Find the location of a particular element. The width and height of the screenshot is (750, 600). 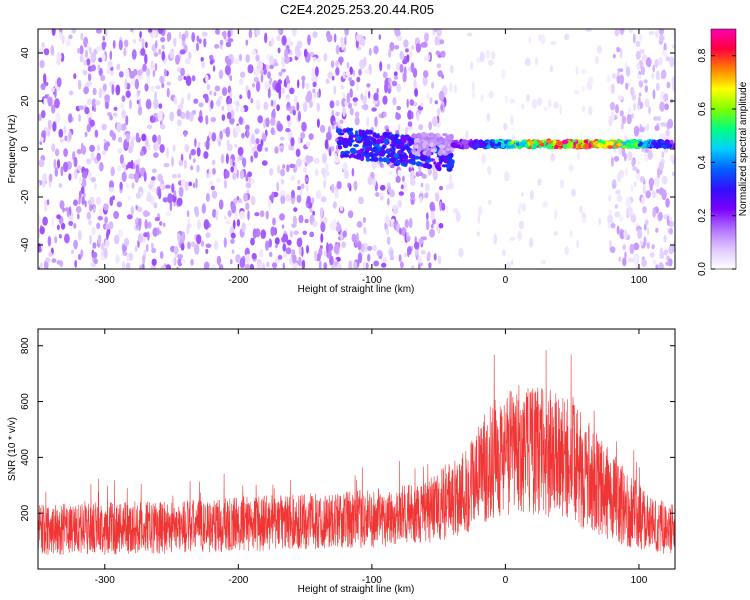

colorbar-label: Normalized spectral amplitude is located at coordinates (743, 148).